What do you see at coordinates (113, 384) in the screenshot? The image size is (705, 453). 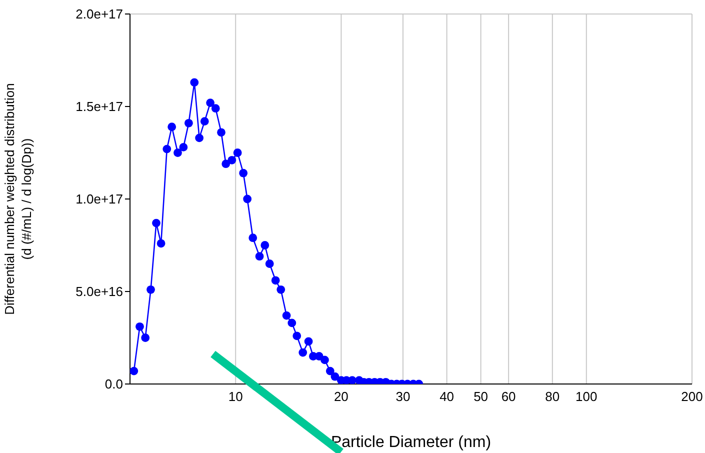 I see `y-tick-label: 0.0` at bounding box center [113, 384].